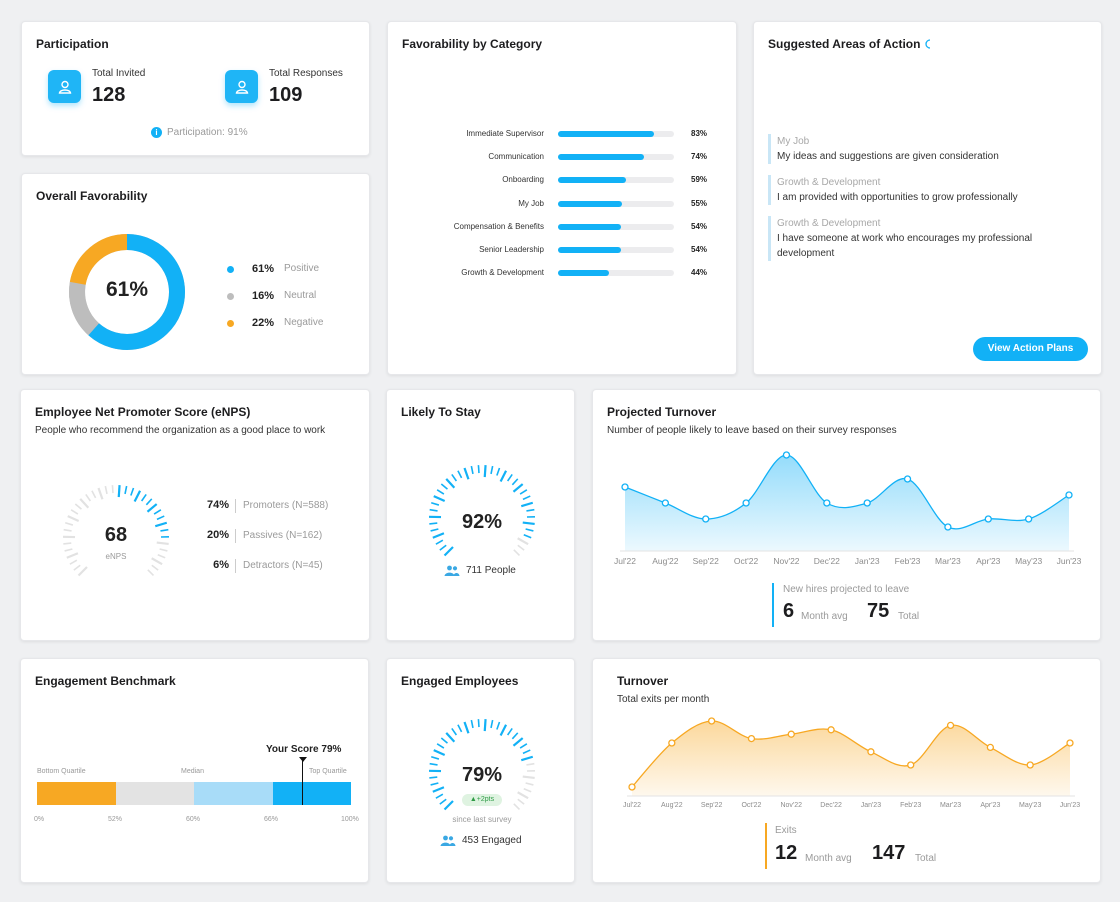 Image resolution: width=1120 pixels, height=902 pixels. Describe the element at coordinates (328, 771) in the screenshot. I see `top-quartile-label: Top Quartile` at that location.